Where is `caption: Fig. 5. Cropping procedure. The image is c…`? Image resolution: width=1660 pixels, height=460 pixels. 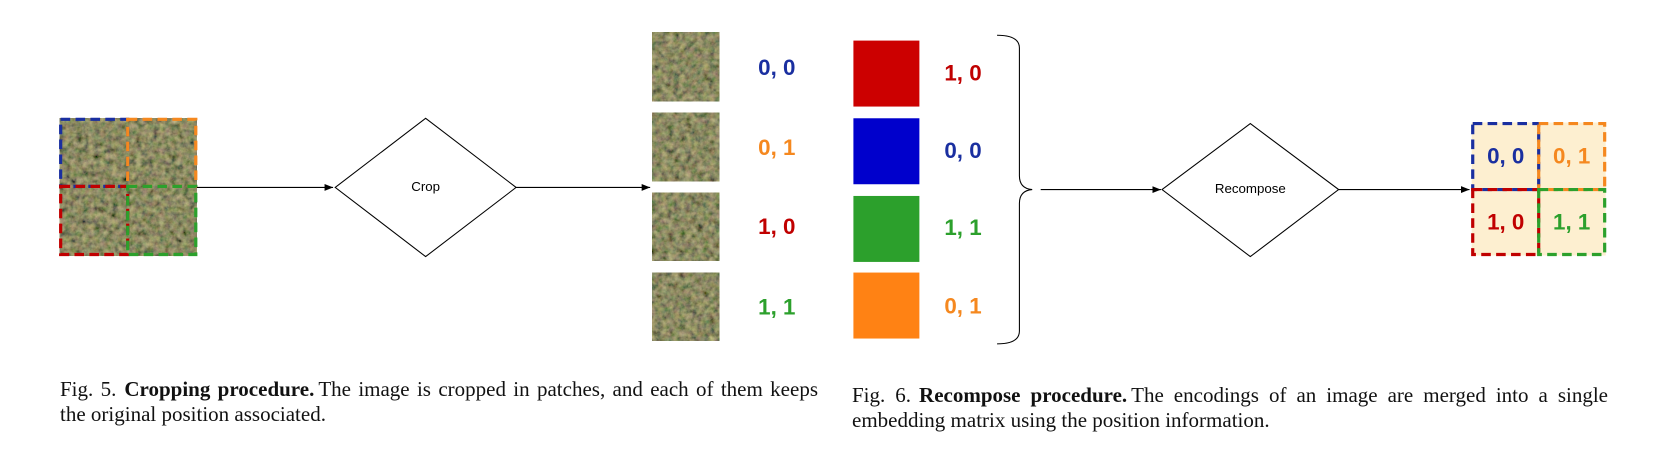 caption: Fig. 5. Cropping procedure. The image is c… is located at coordinates (439, 402).